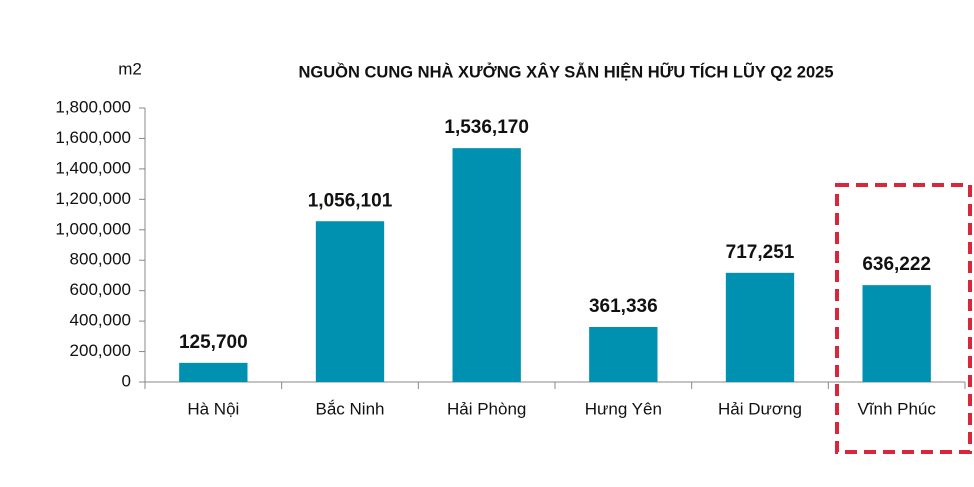 The height and width of the screenshot is (487, 974). What do you see at coordinates (93, 137) in the screenshot?
I see `y-tick-label: 1,600,000` at bounding box center [93, 137].